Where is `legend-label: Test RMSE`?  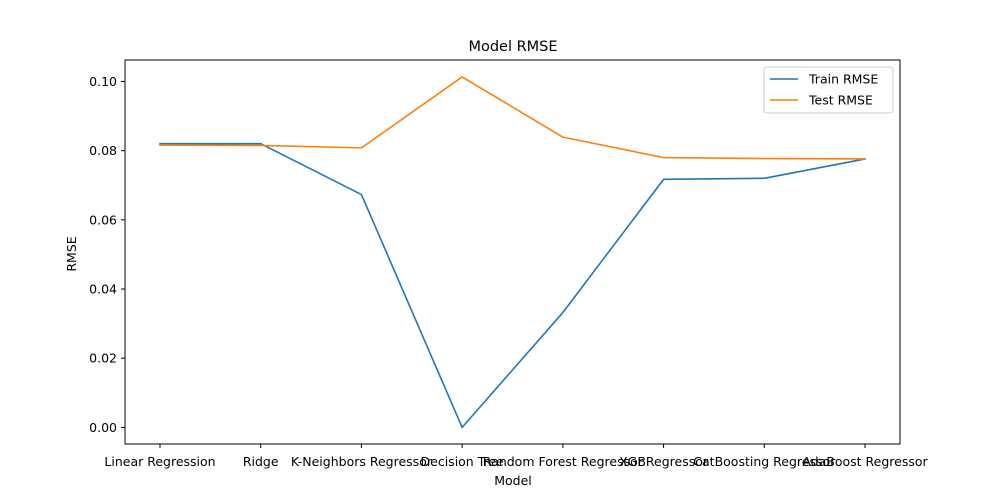
legend-label: Test RMSE is located at coordinates (840, 100).